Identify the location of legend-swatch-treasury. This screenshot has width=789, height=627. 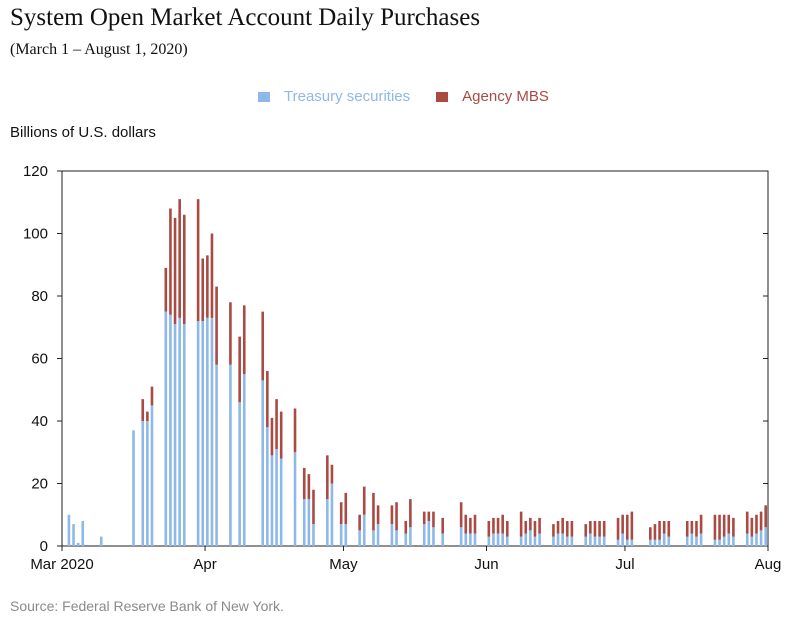
(264, 96).